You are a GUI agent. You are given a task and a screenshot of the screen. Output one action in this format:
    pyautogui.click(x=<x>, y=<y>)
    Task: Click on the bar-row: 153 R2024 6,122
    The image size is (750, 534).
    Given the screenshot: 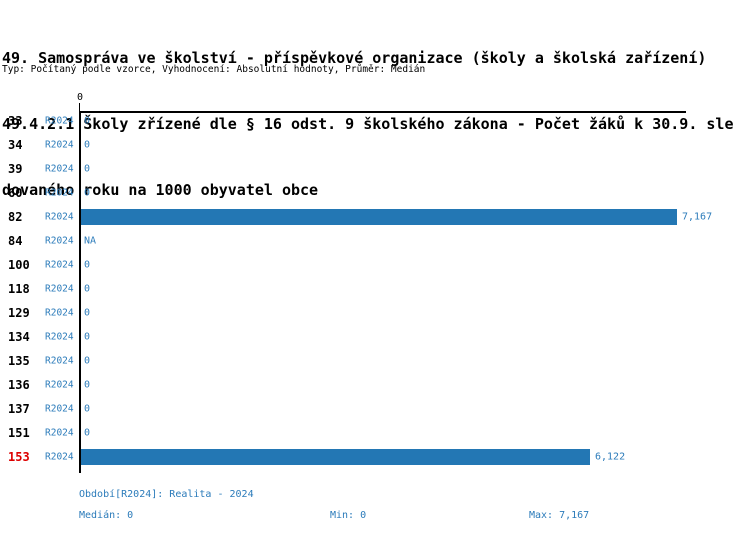 What is the action you would take?
    pyautogui.click(x=375, y=457)
    